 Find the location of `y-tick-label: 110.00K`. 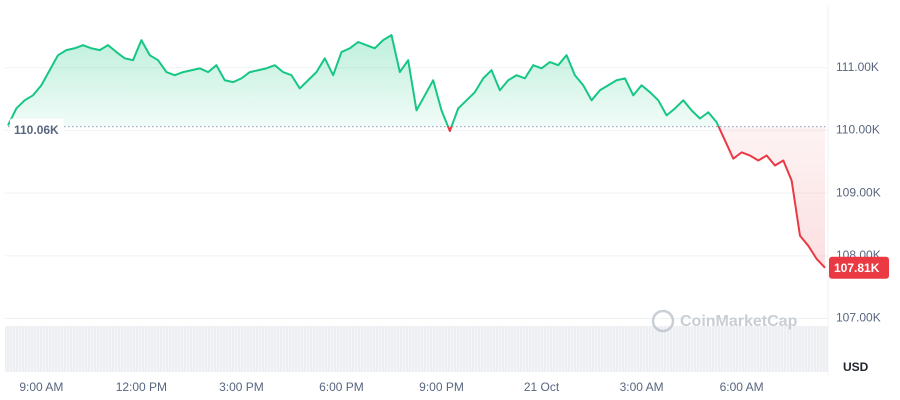

y-tick-label: 110.00K is located at coordinates (858, 130).